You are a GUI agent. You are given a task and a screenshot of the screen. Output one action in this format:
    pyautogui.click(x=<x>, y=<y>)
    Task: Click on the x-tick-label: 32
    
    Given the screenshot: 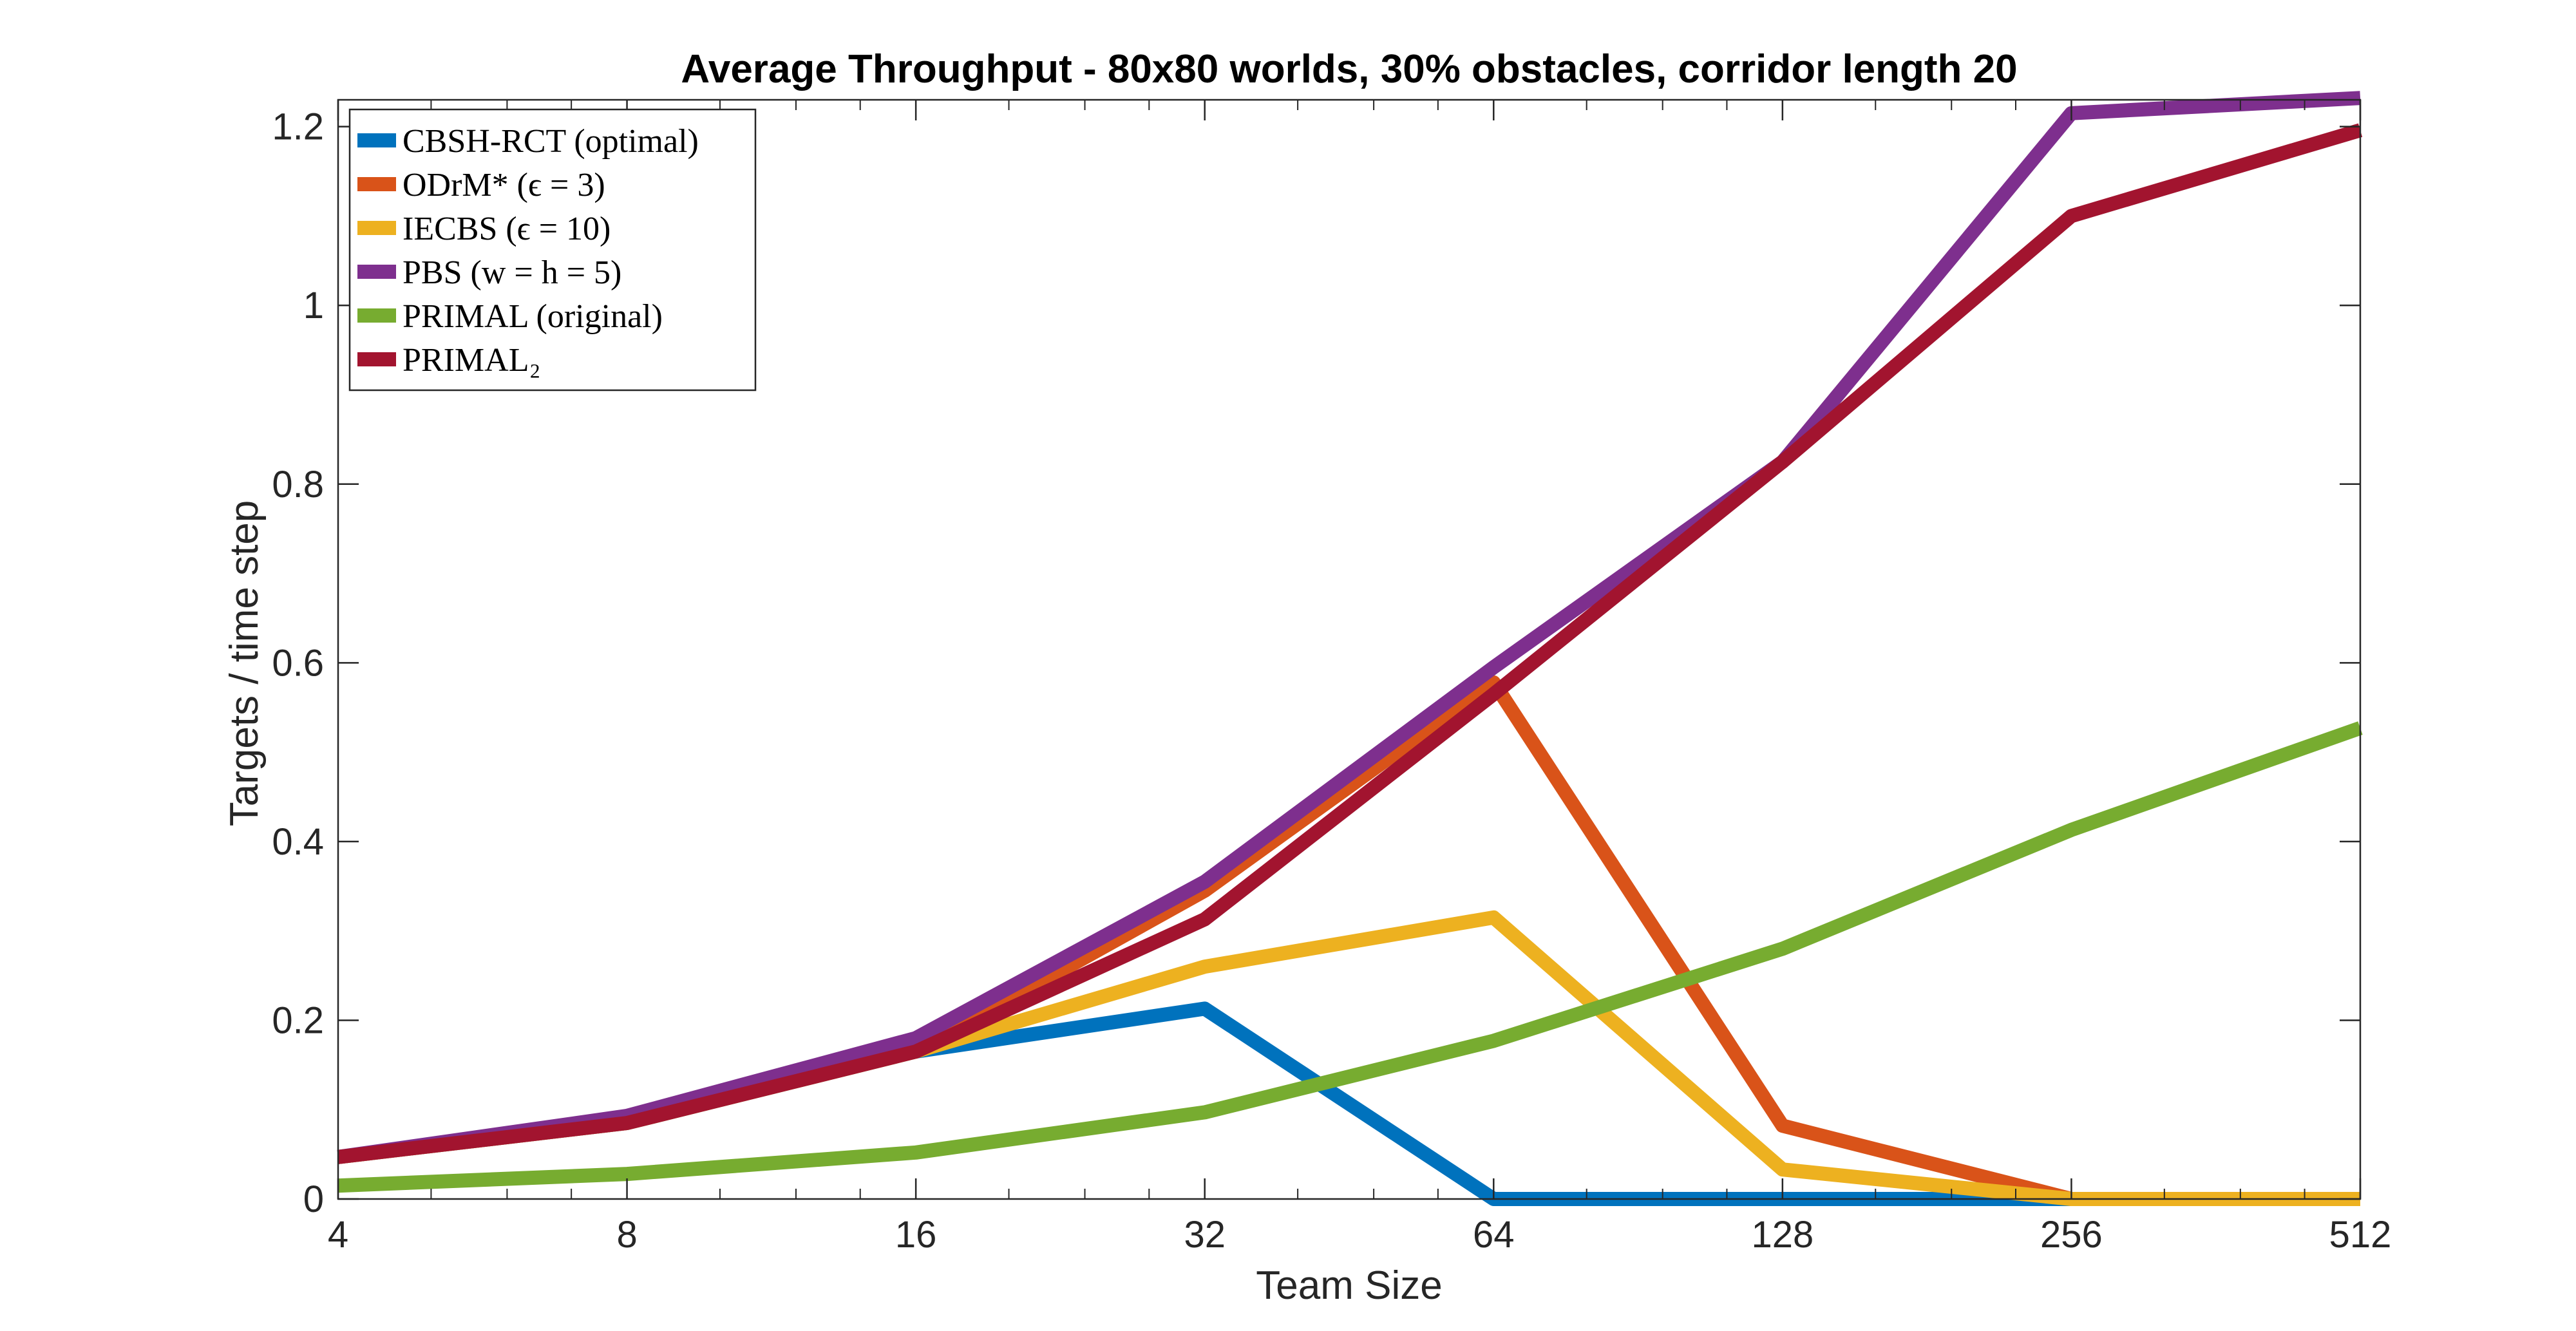 What is the action you would take?
    pyautogui.click(x=1205, y=1235)
    